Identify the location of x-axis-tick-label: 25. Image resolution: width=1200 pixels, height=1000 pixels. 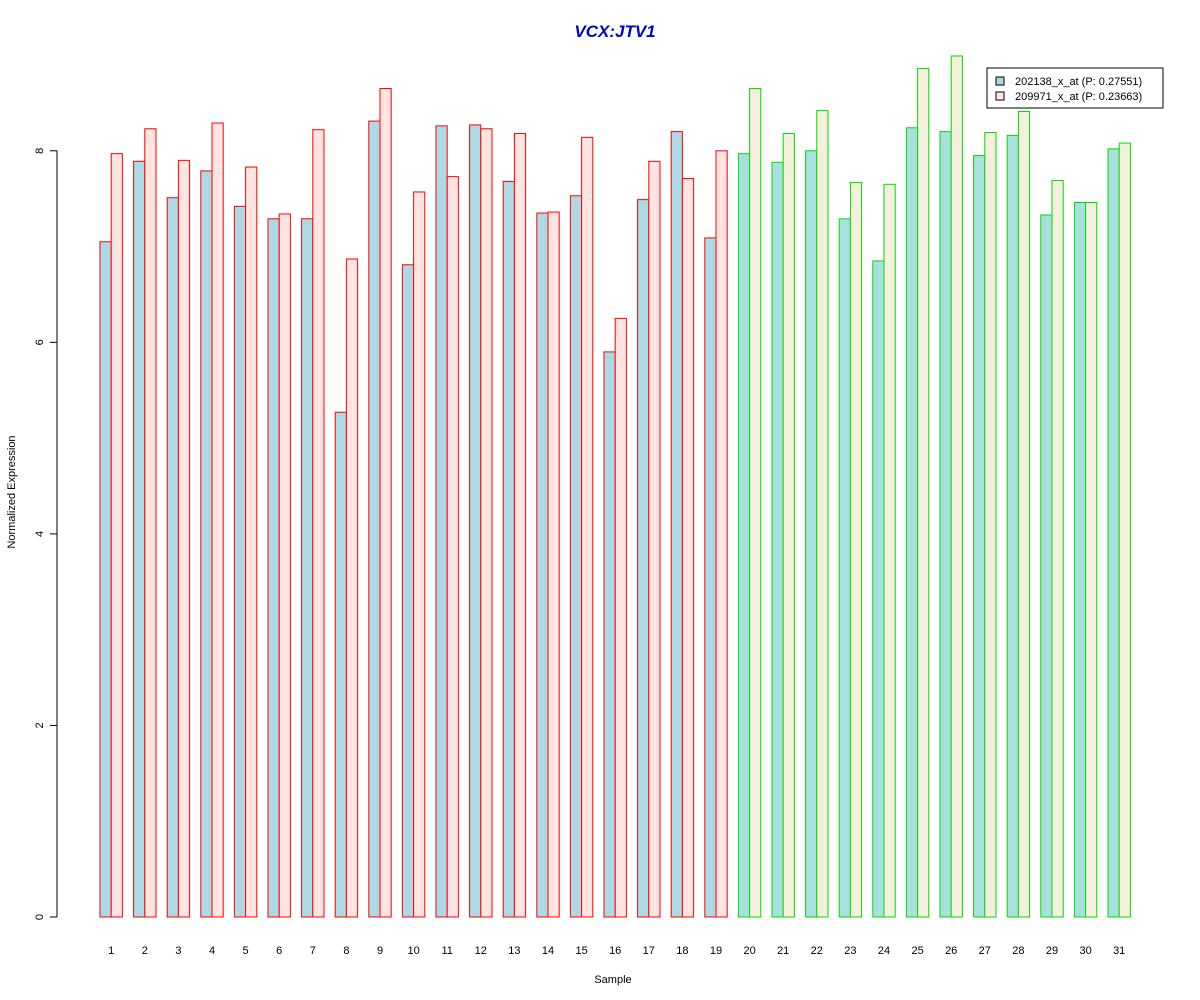
(917, 951).